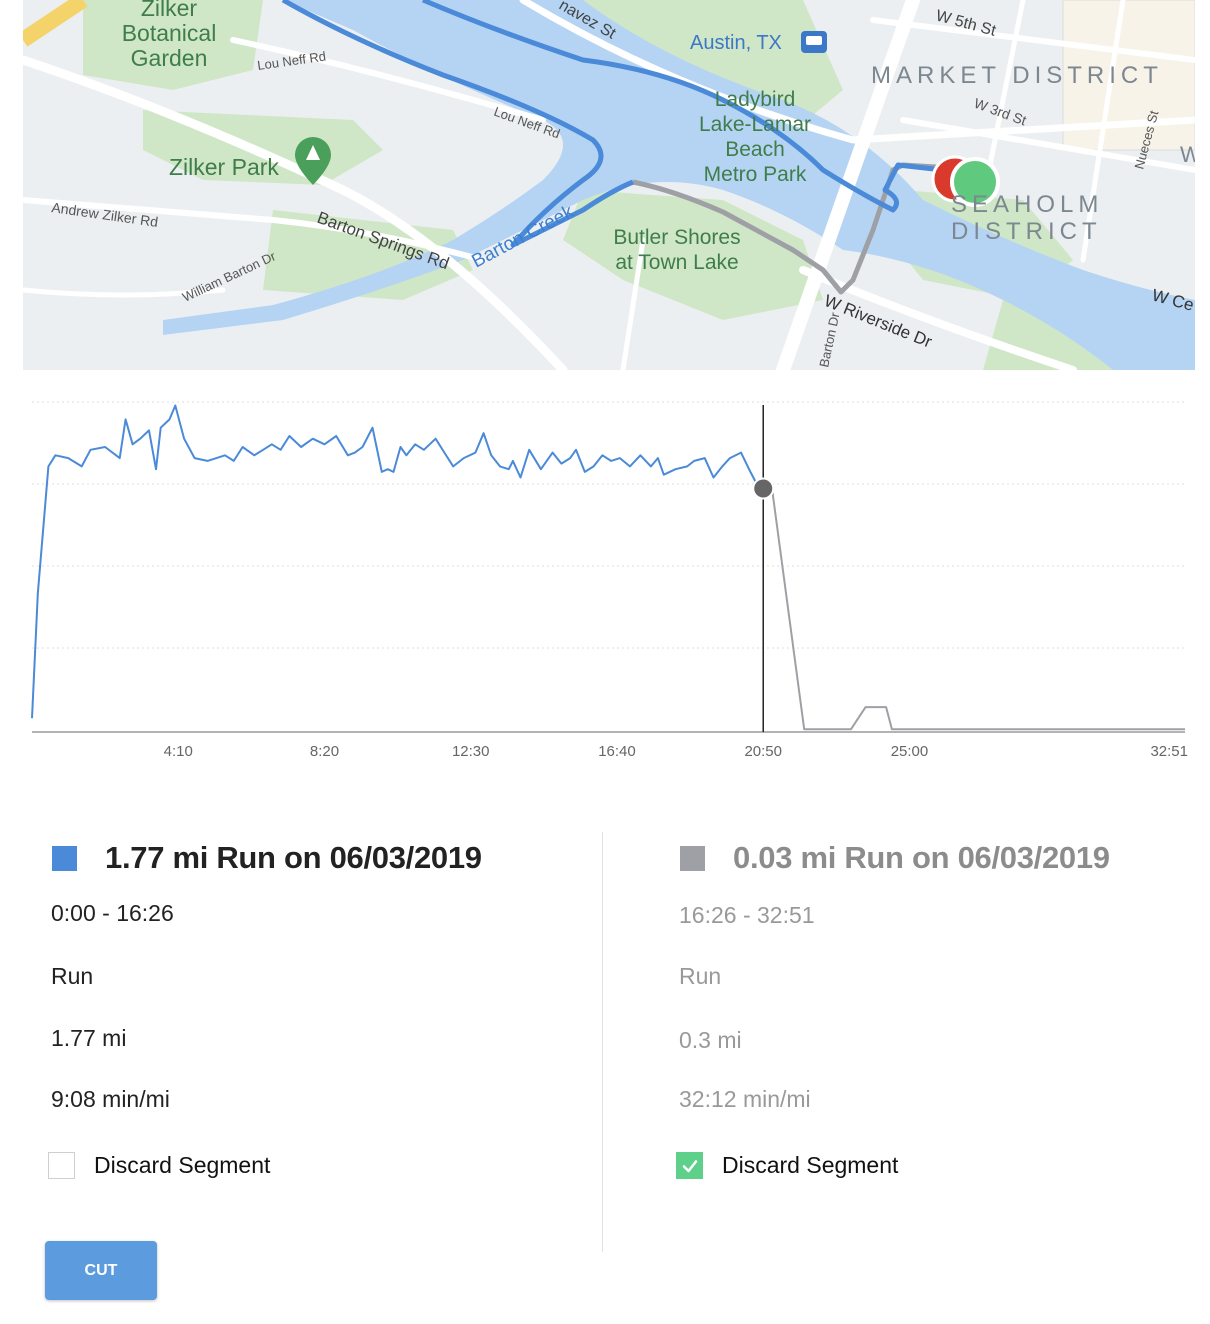 The height and width of the screenshot is (1324, 1210). What do you see at coordinates (747, 915) in the screenshot?
I see `segment-time-range: 16:26 - 32:51` at bounding box center [747, 915].